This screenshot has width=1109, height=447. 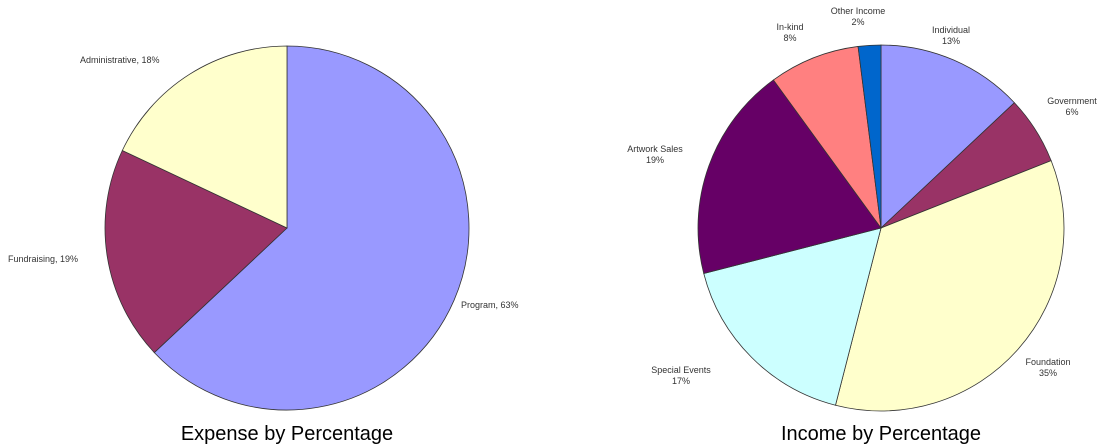 I want to click on income-slice-special-events, so click(x=792, y=316).